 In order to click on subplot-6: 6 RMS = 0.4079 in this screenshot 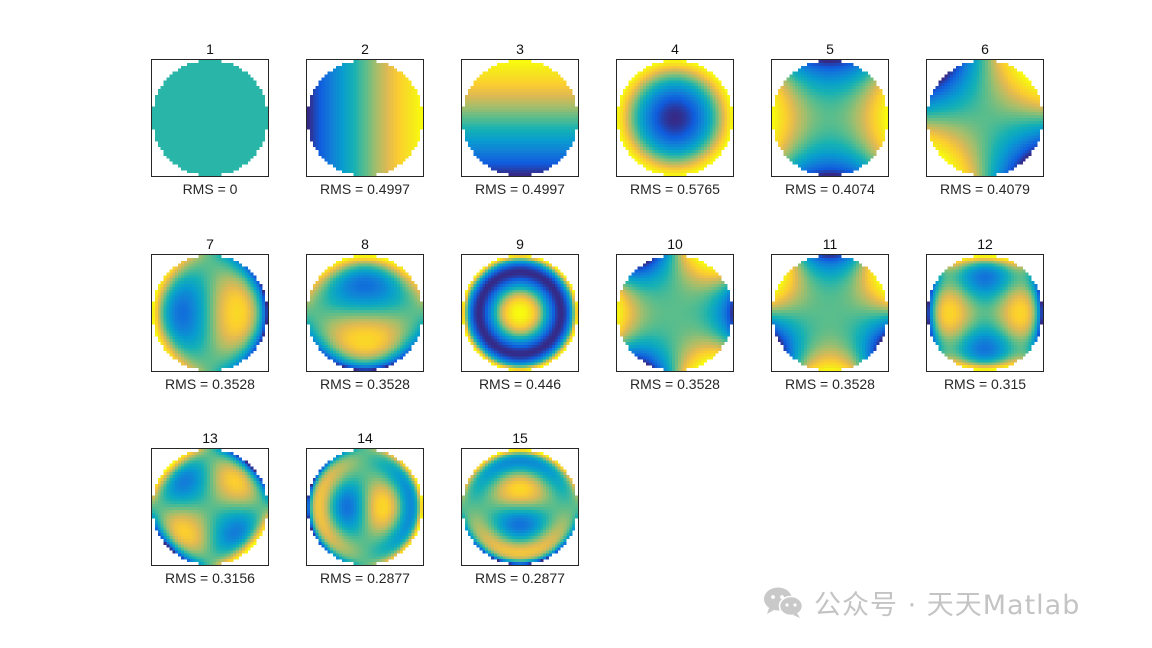, I will do `click(985, 119)`.